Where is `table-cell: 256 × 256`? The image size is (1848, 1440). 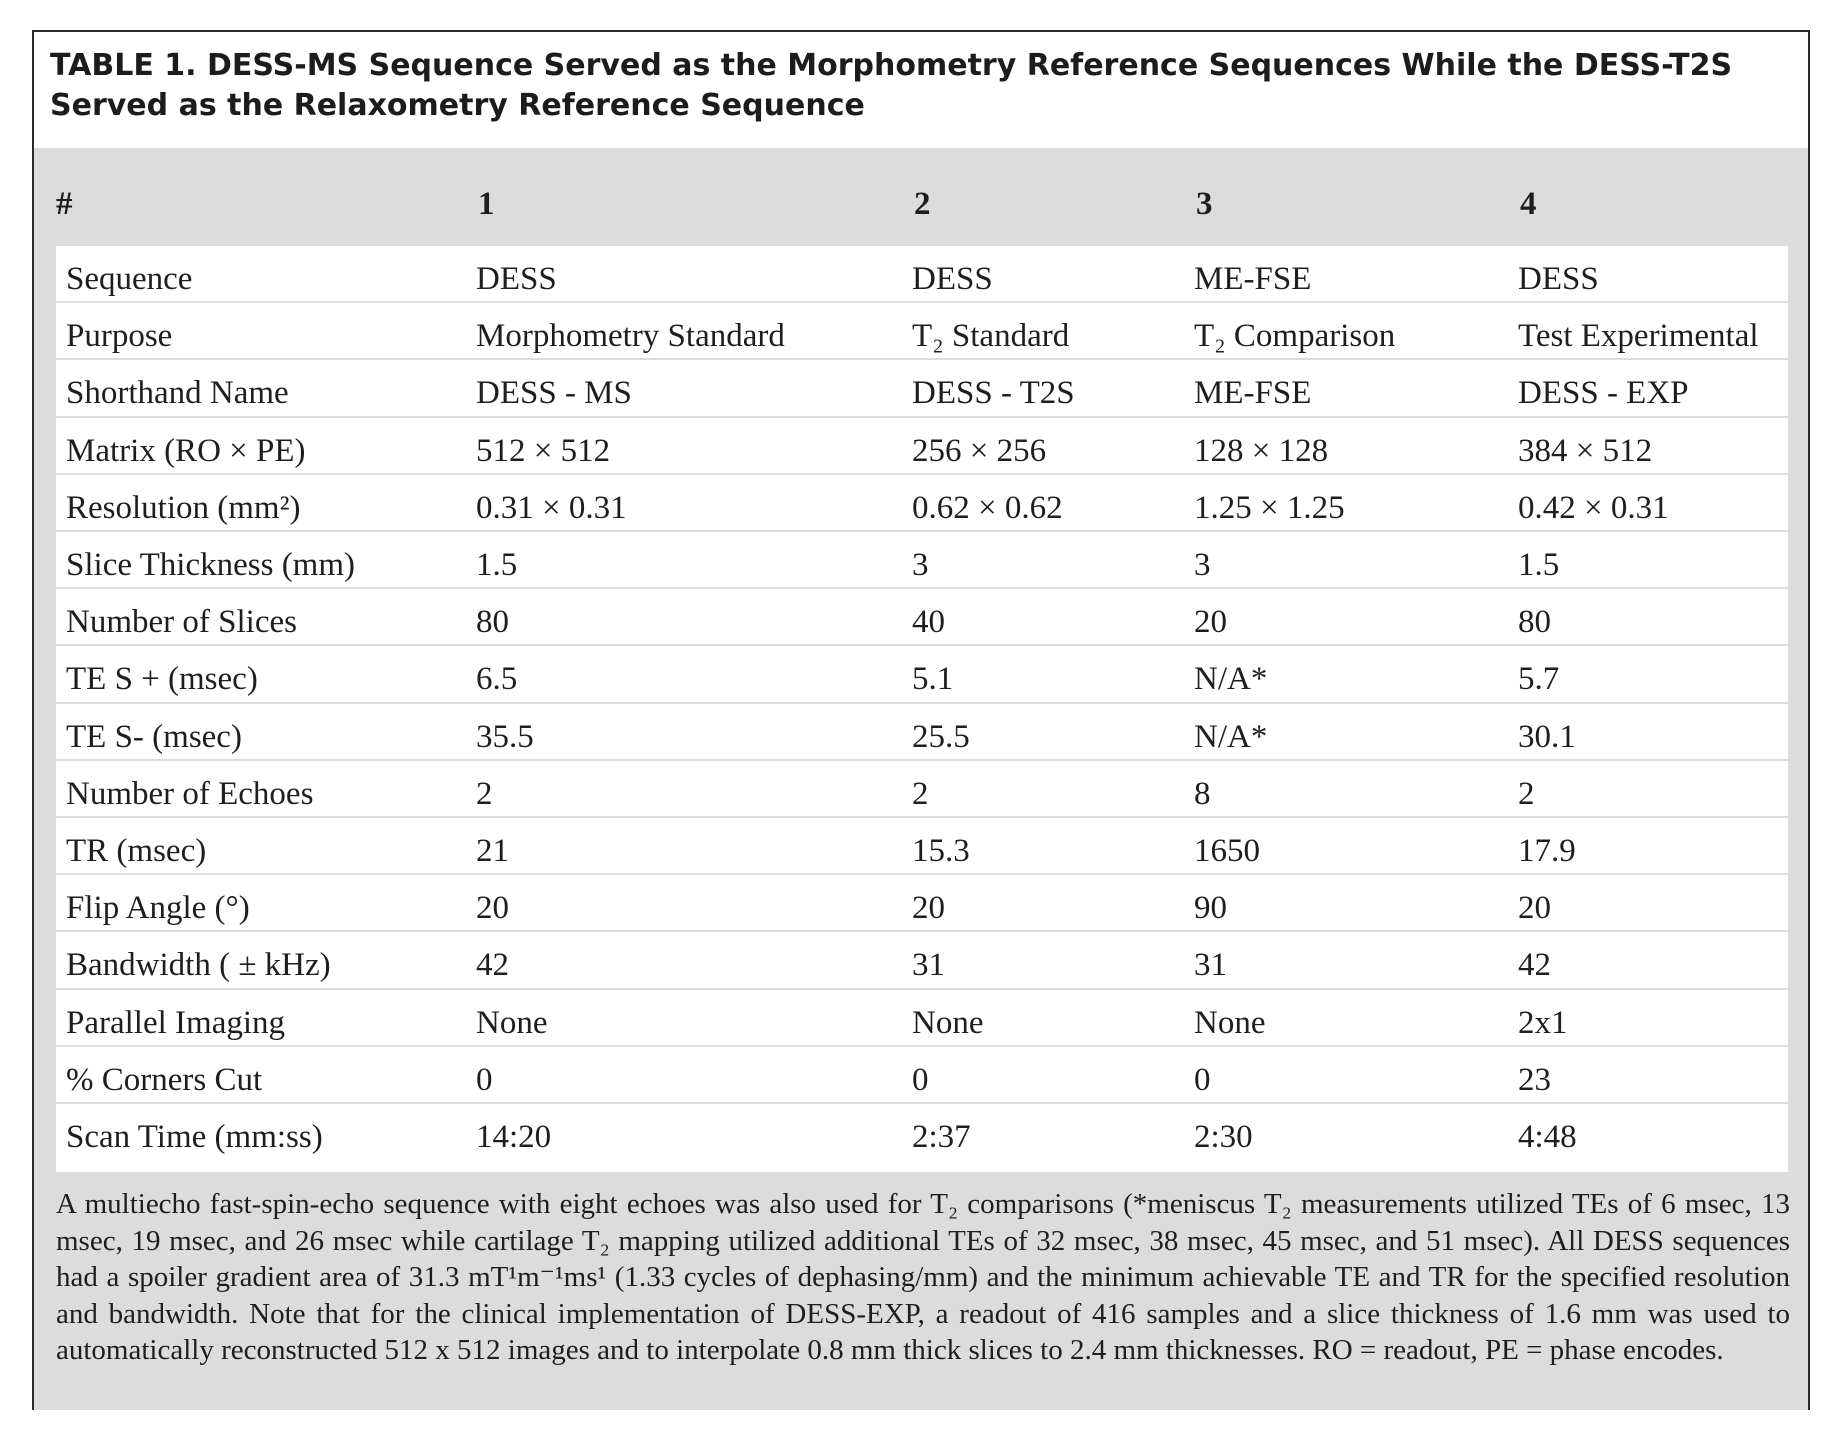 table-cell: 256 × 256 is located at coordinates (979, 450).